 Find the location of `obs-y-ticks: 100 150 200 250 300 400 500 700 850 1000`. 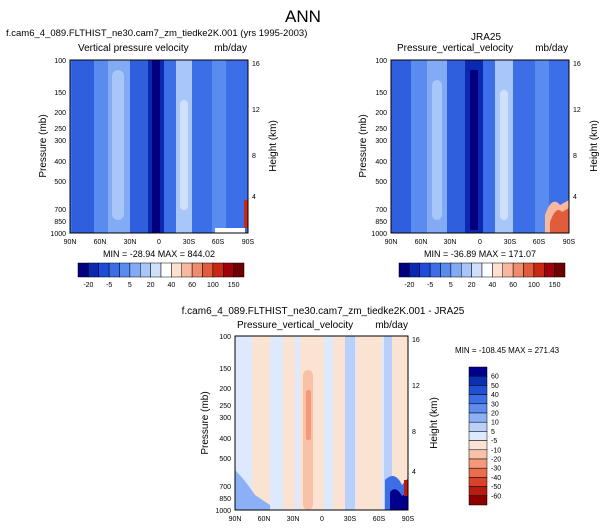

obs-y-ticks: 100 150 200 250 300 400 500 700 850 1000 is located at coordinates (379, 148).